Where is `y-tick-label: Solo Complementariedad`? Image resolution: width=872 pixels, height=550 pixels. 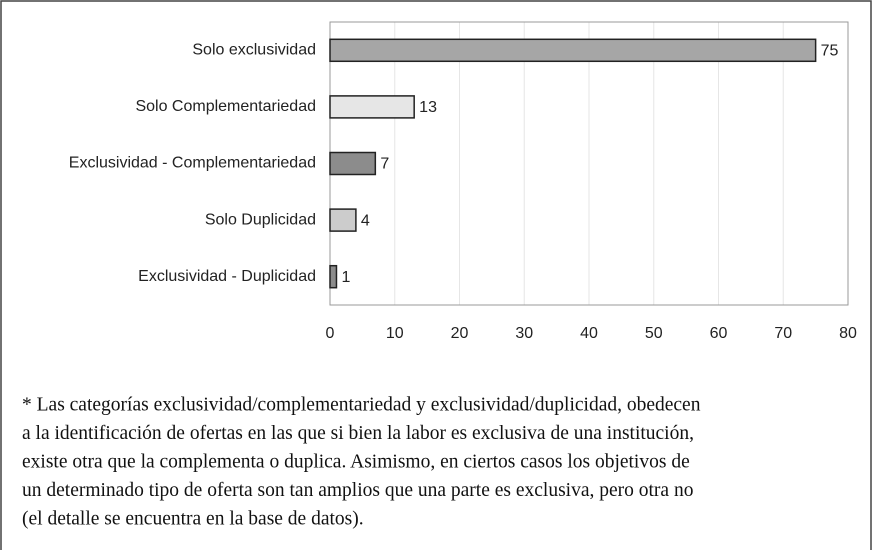 y-tick-label: Solo Complementariedad is located at coordinates (225, 106).